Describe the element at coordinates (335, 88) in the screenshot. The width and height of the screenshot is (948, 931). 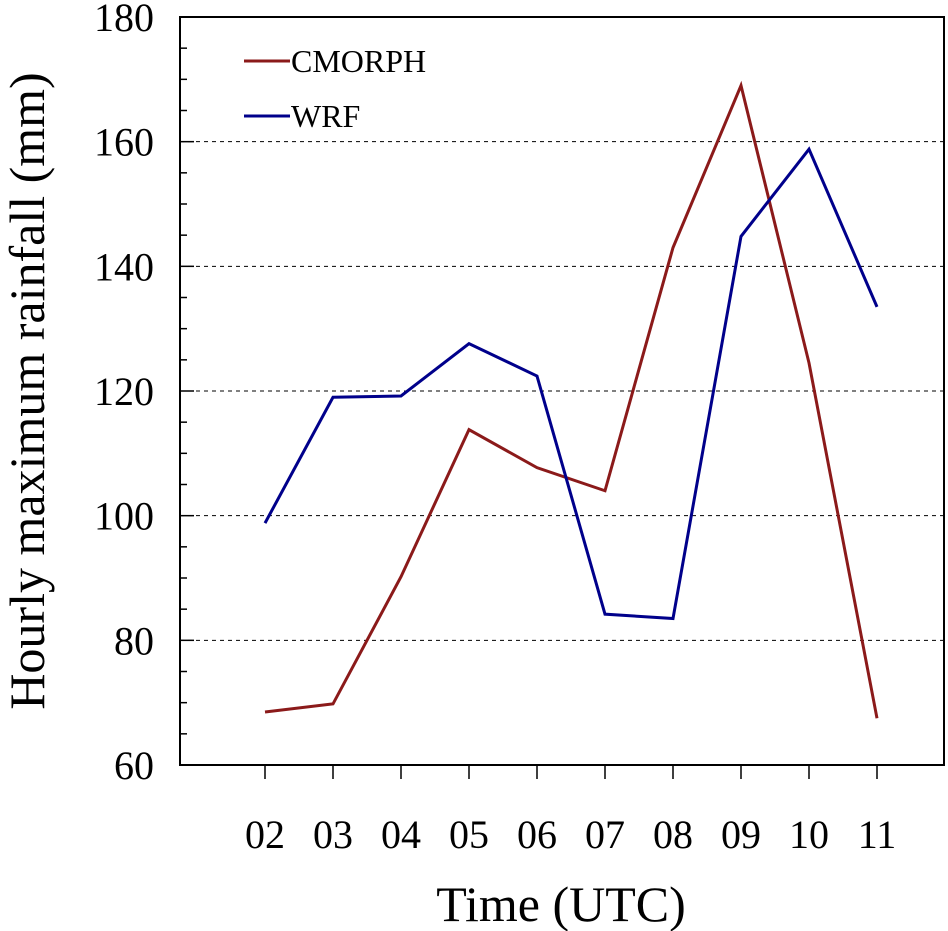
I see `legend: CMORPH WRF` at that location.